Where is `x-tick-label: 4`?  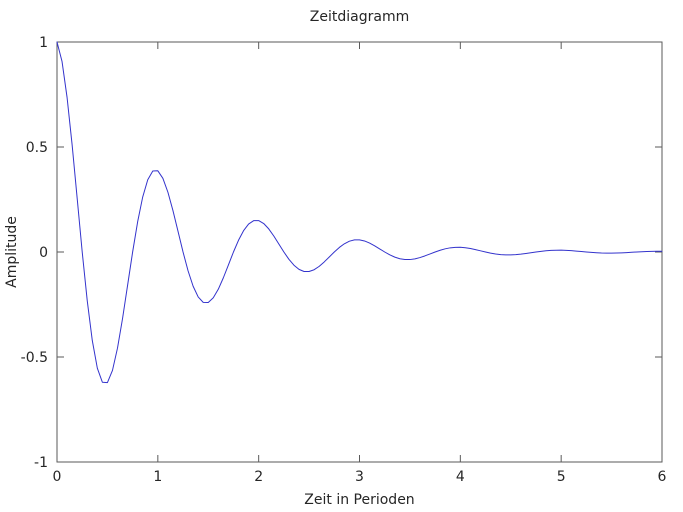
x-tick-label: 4 is located at coordinates (460, 477).